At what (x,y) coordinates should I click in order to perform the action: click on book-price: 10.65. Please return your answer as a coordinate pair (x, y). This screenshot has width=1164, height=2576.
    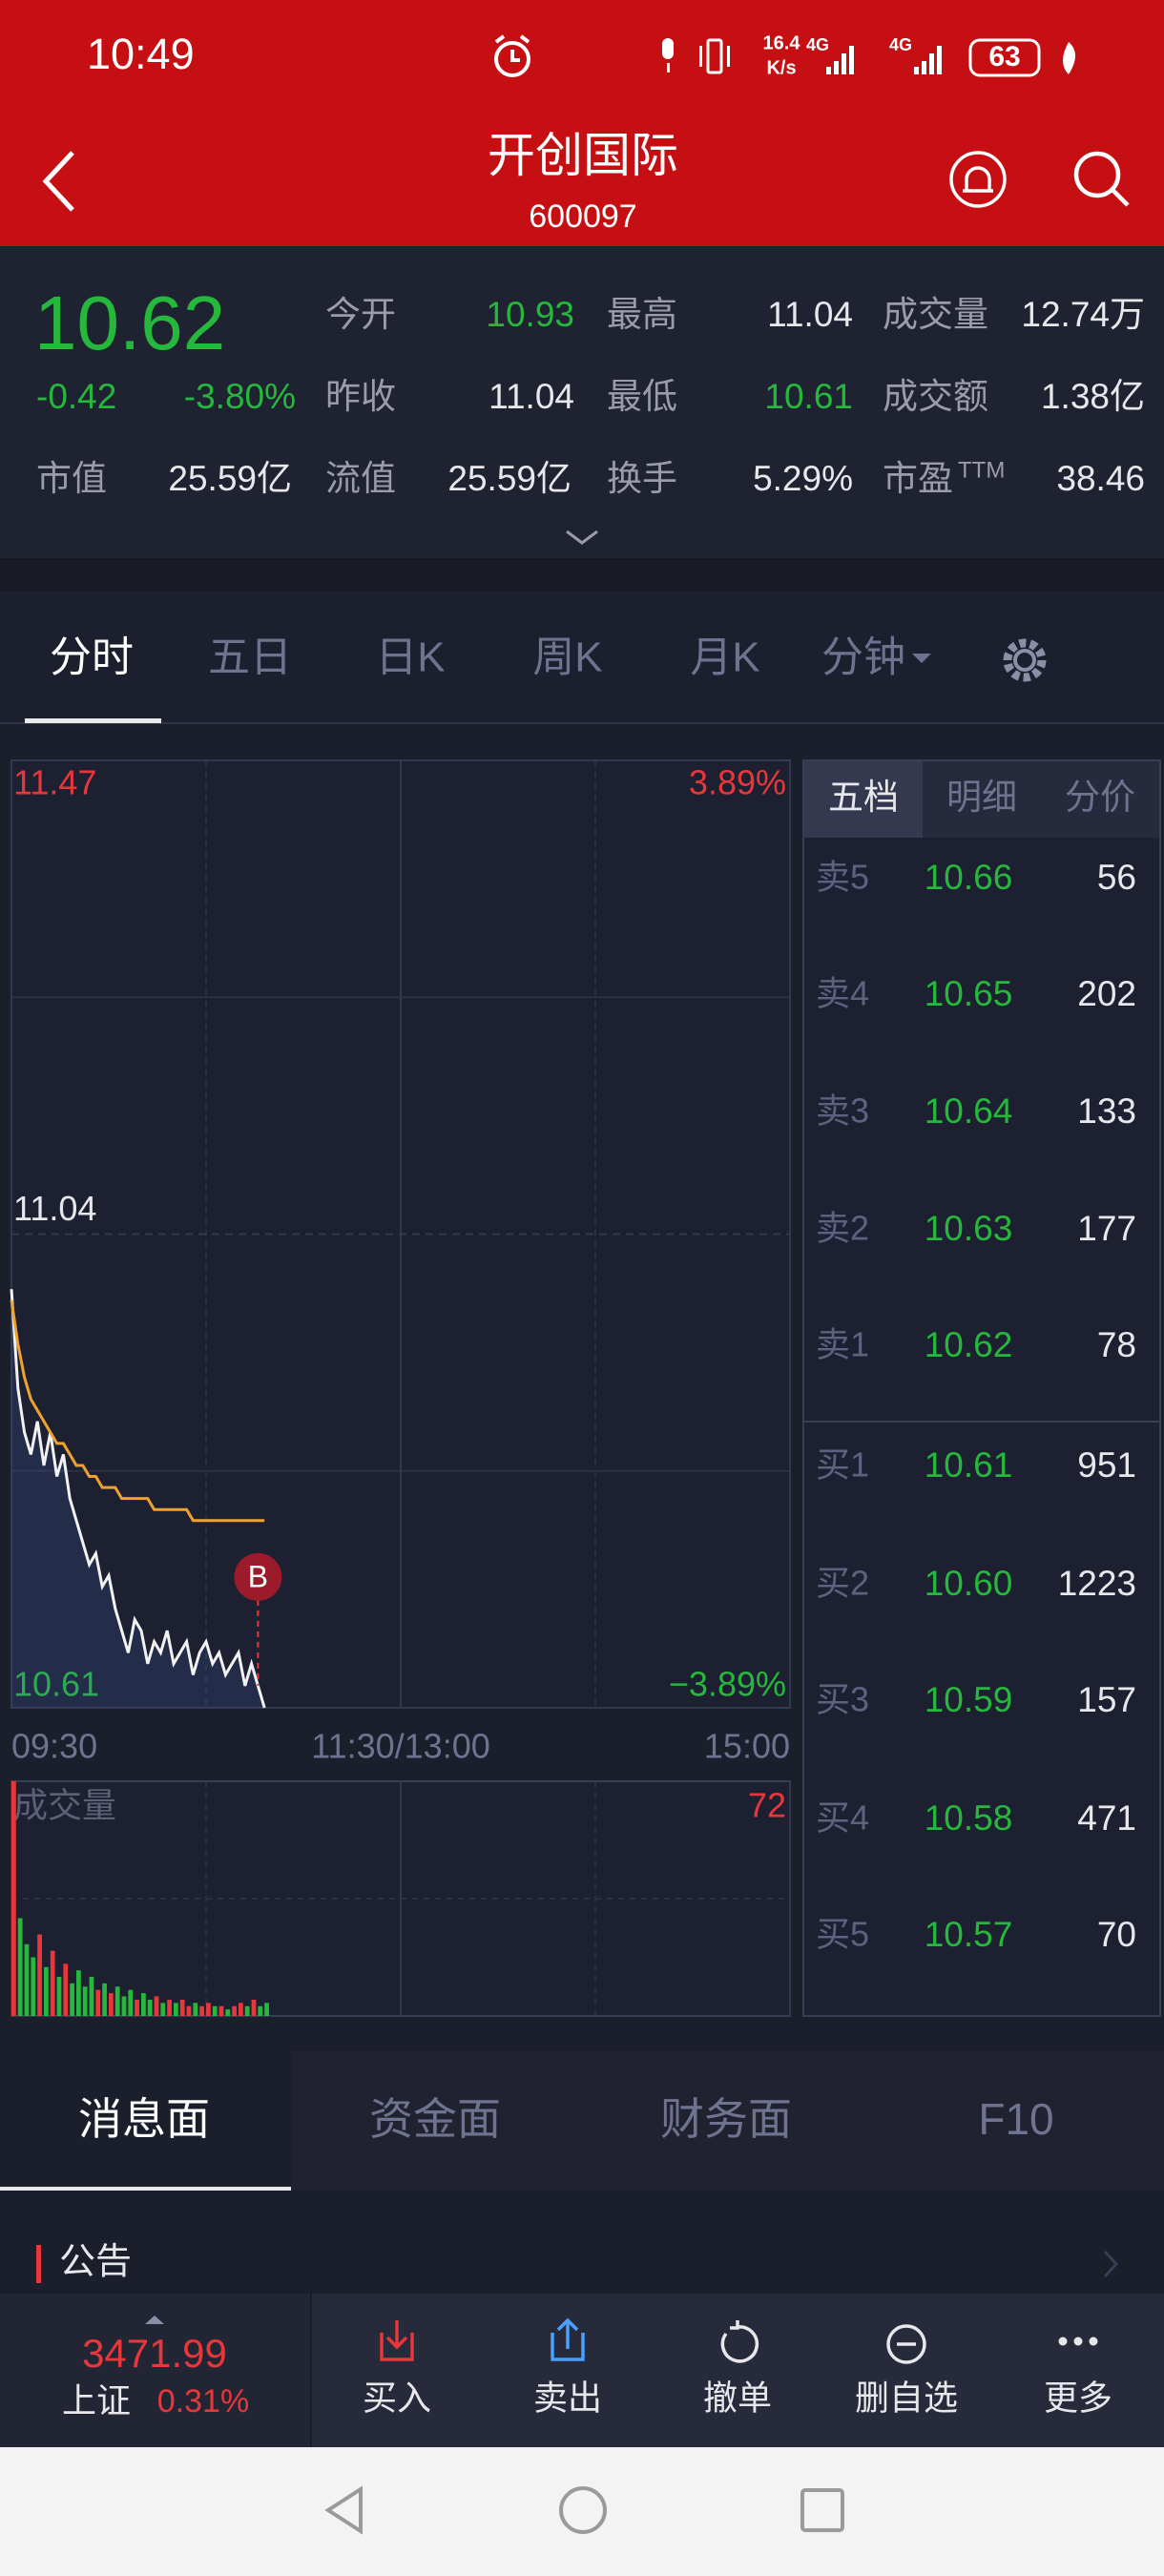
    Looking at the image, I should click on (969, 993).